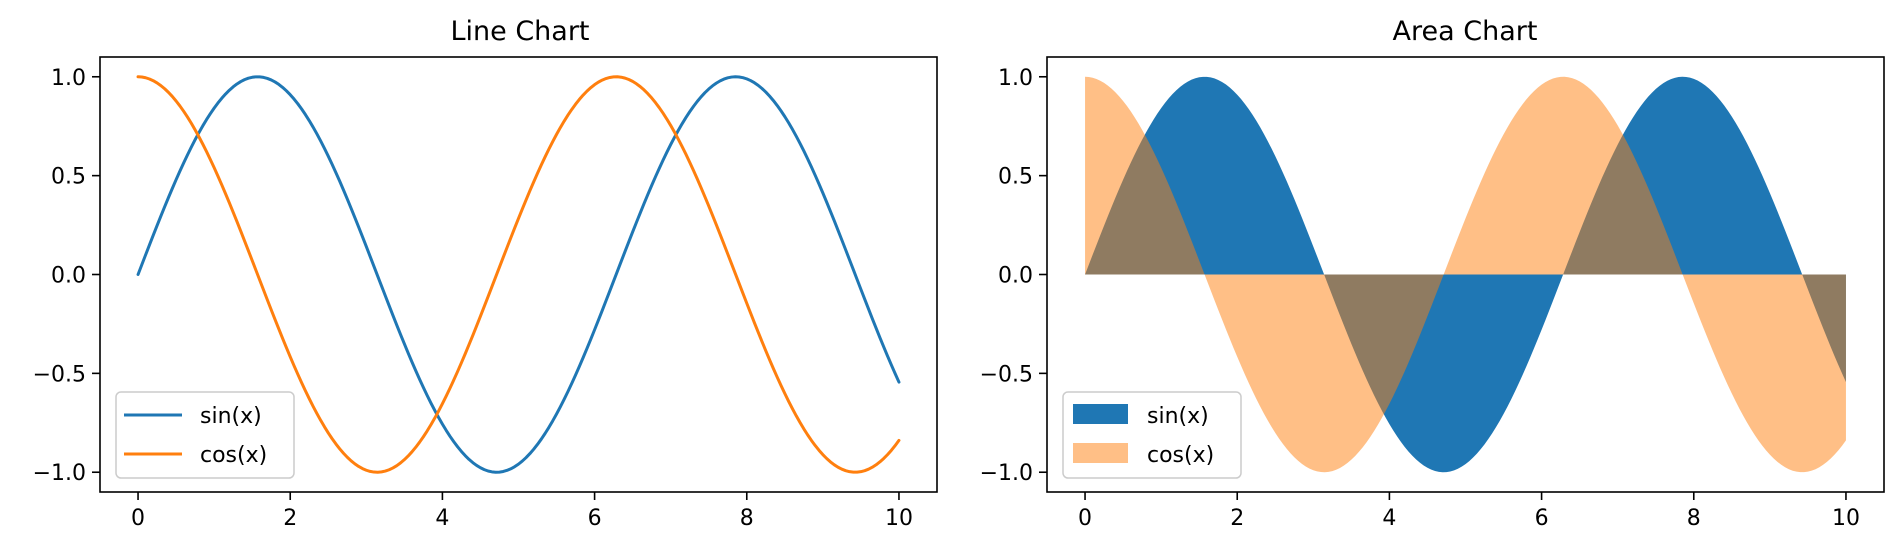  I want to click on line-chart-y-axis: 1.0 0.5 0.0 −0.5 −1.0, so click(66, 276).